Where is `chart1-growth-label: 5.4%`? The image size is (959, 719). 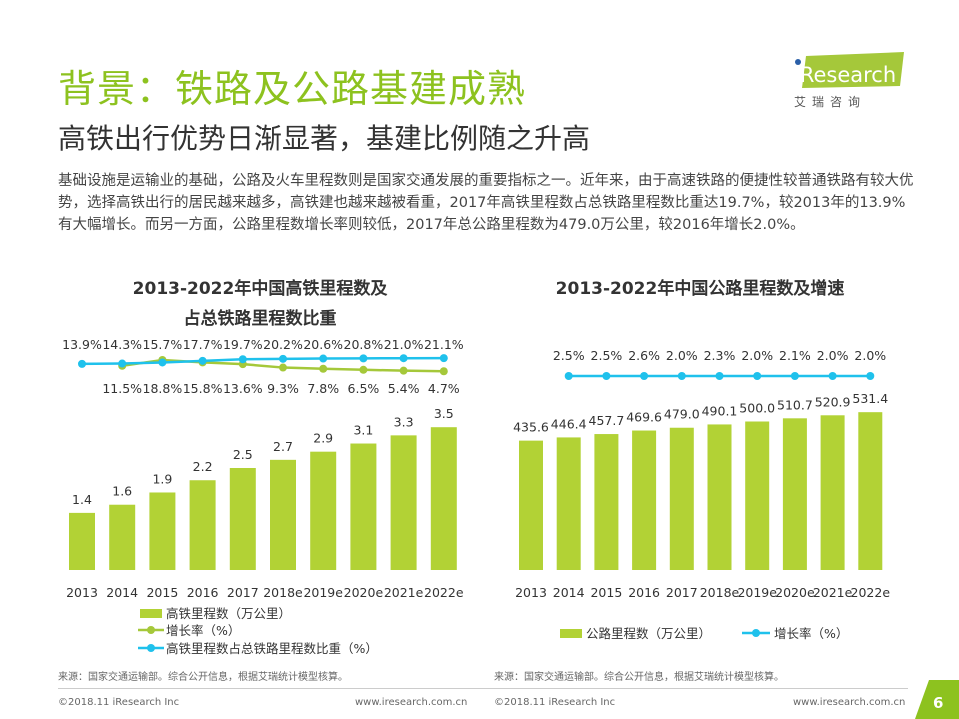 chart1-growth-label: 5.4% is located at coordinates (404, 388).